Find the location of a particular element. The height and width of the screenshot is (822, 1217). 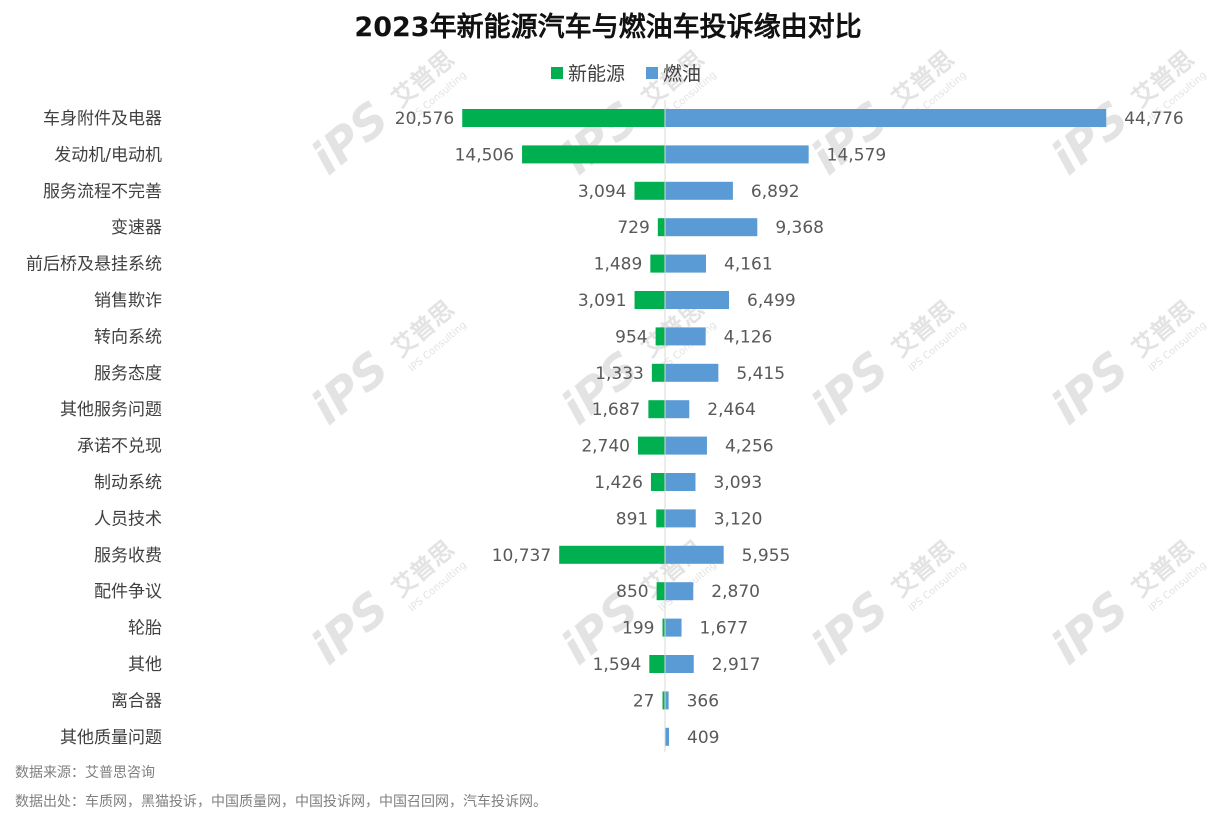

value-label-new-energy: 20,576 is located at coordinates (424, 119).